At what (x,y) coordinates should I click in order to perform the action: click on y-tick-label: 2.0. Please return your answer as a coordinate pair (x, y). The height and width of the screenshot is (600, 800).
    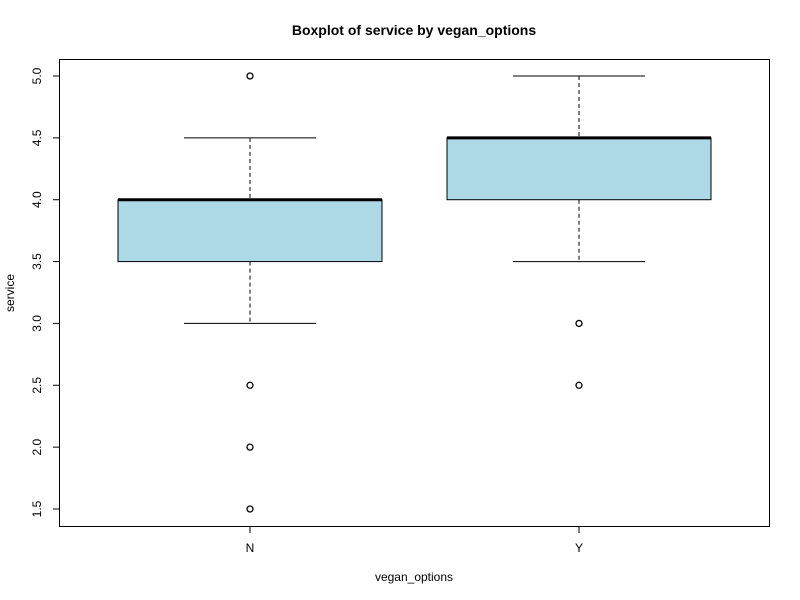
    Looking at the image, I should click on (37, 446).